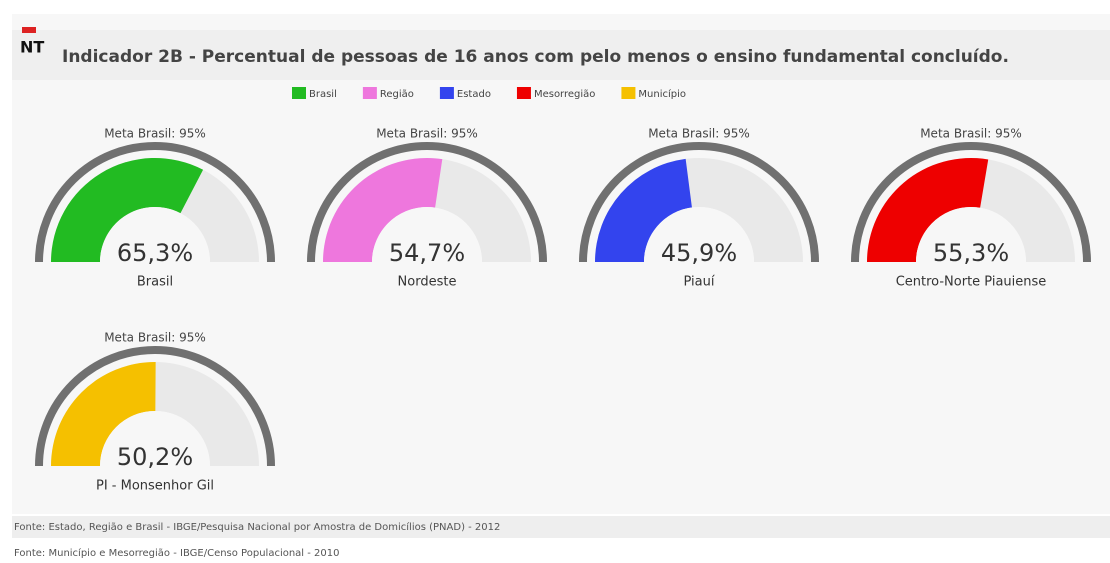 This screenshot has height=563, width=1110. What do you see at coordinates (699, 282) in the screenshot?
I see `gauge-label: Piauí` at bounding box center [699, 282].